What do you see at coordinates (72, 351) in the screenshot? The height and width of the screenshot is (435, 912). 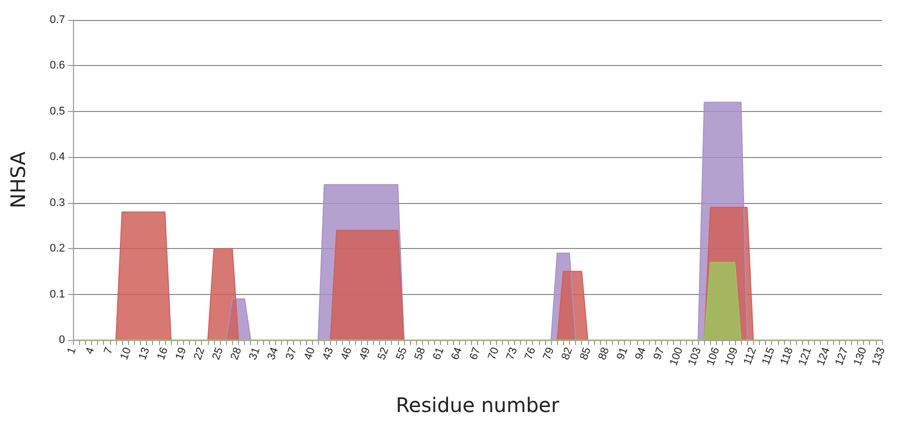 I see `x-tick-label: 1` at bounding box center [72, 351].